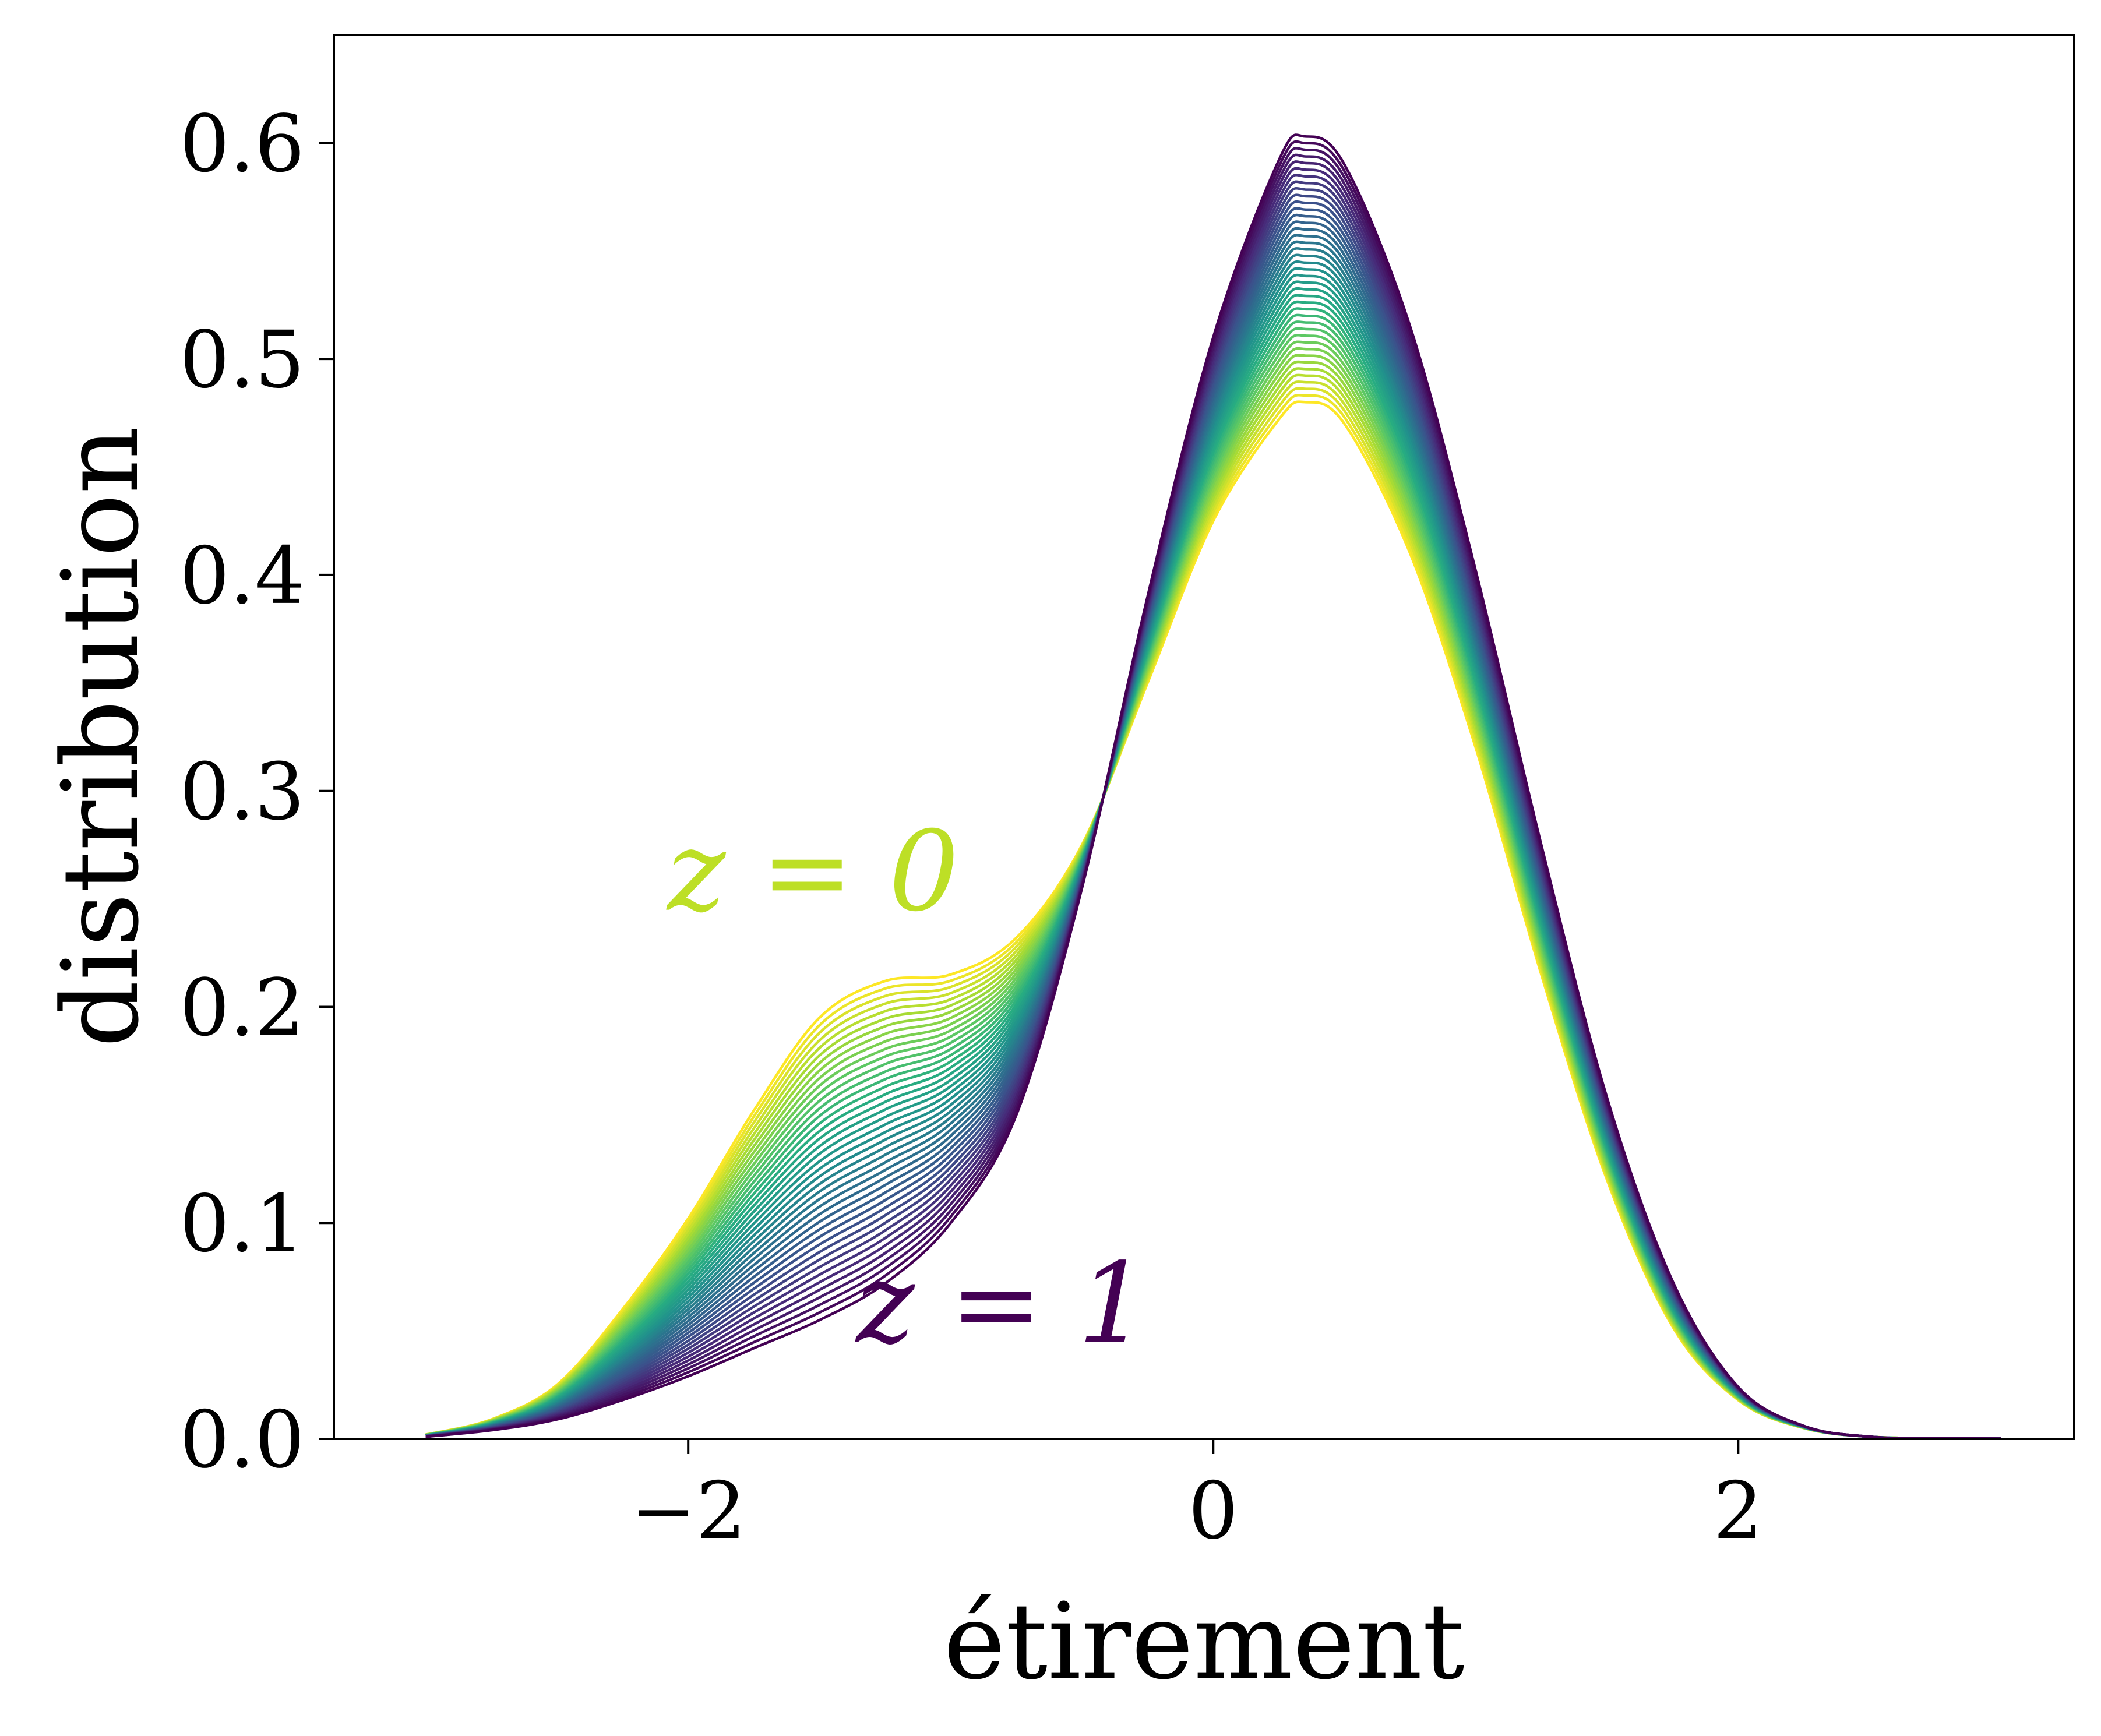 This screenshot has width=2101, height=1736. Describe the element at coordinates (101, 736) in the screenshot. I see `y-axis-label: distribution` at that location.